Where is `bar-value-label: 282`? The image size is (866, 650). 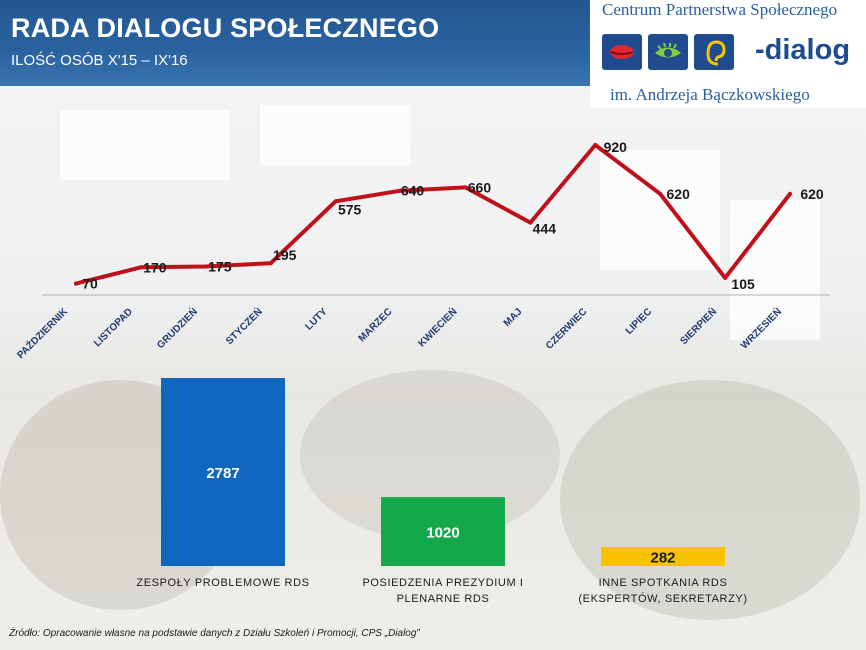
bar-value-label: 282 is located at coordinates (662, 557).